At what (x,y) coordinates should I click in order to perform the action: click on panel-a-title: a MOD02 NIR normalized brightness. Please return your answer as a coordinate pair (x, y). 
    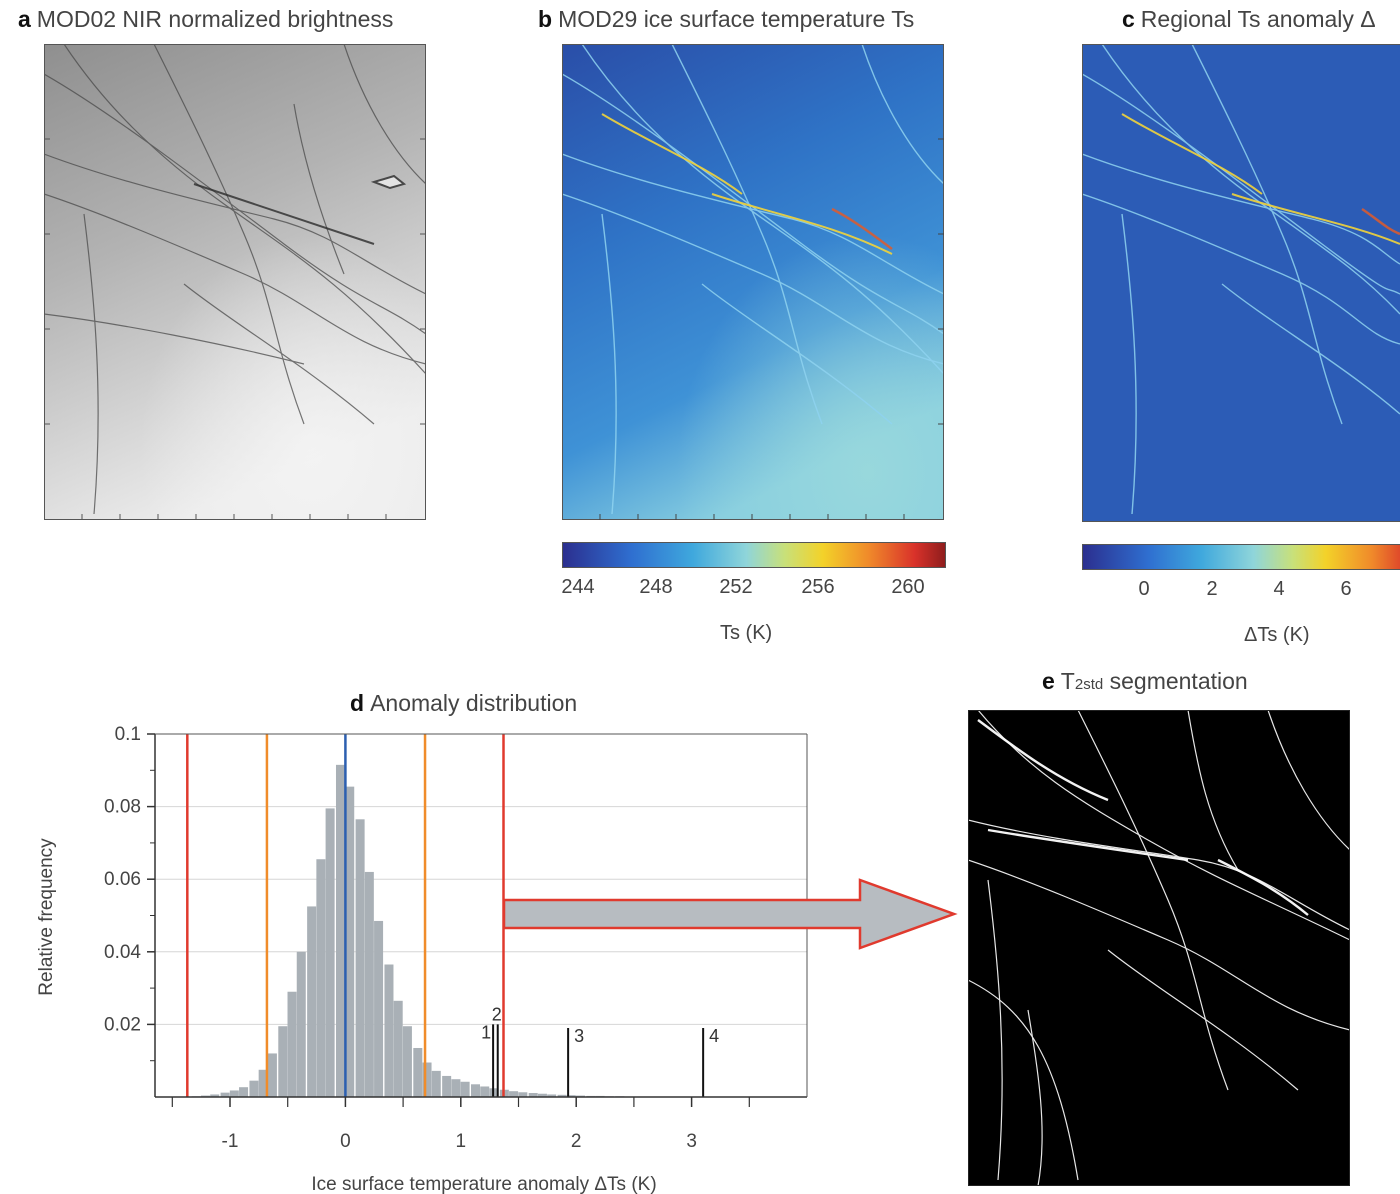
    Looking at the image, I should click on (205, 19).